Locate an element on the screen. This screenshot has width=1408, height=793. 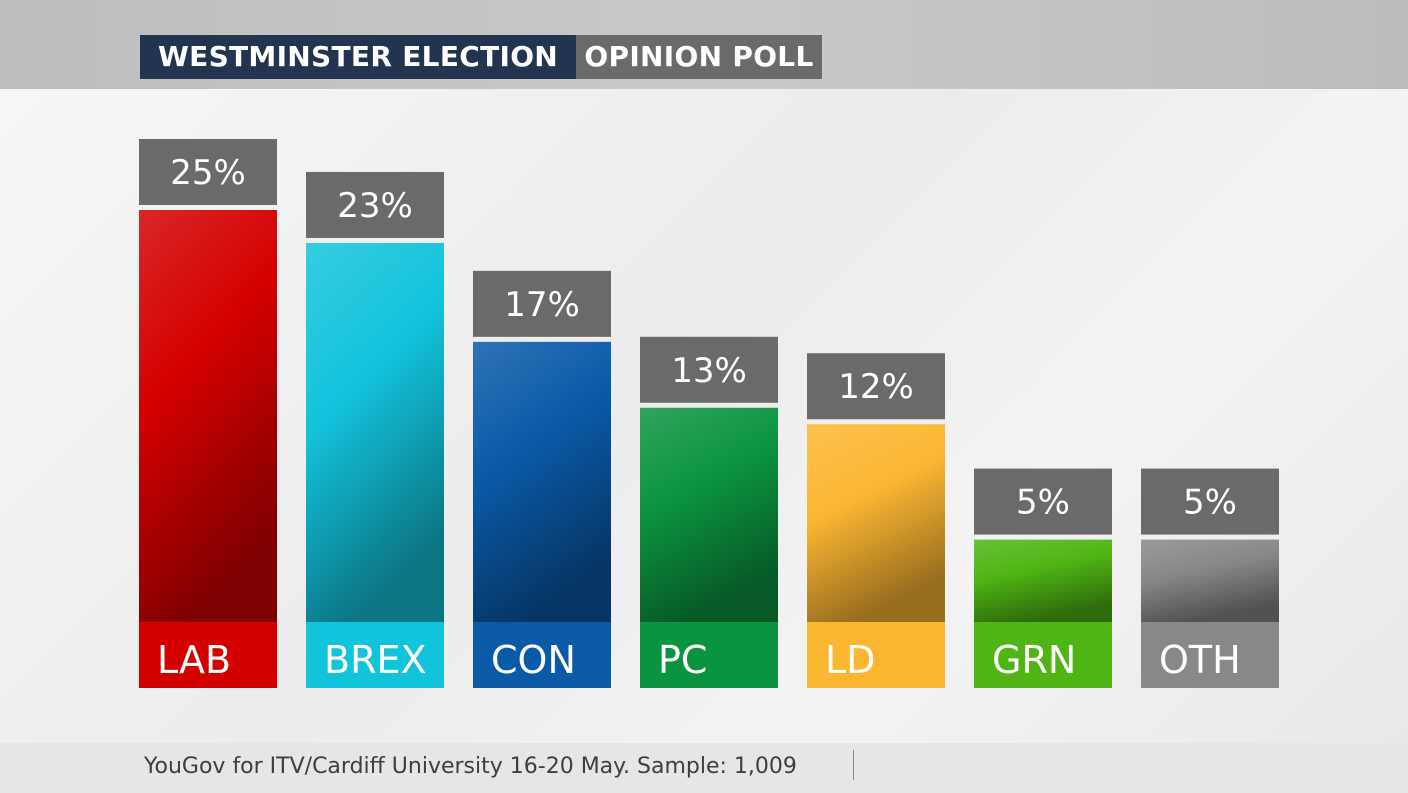
bar-con-label-block is located at coordinates (542, 655).